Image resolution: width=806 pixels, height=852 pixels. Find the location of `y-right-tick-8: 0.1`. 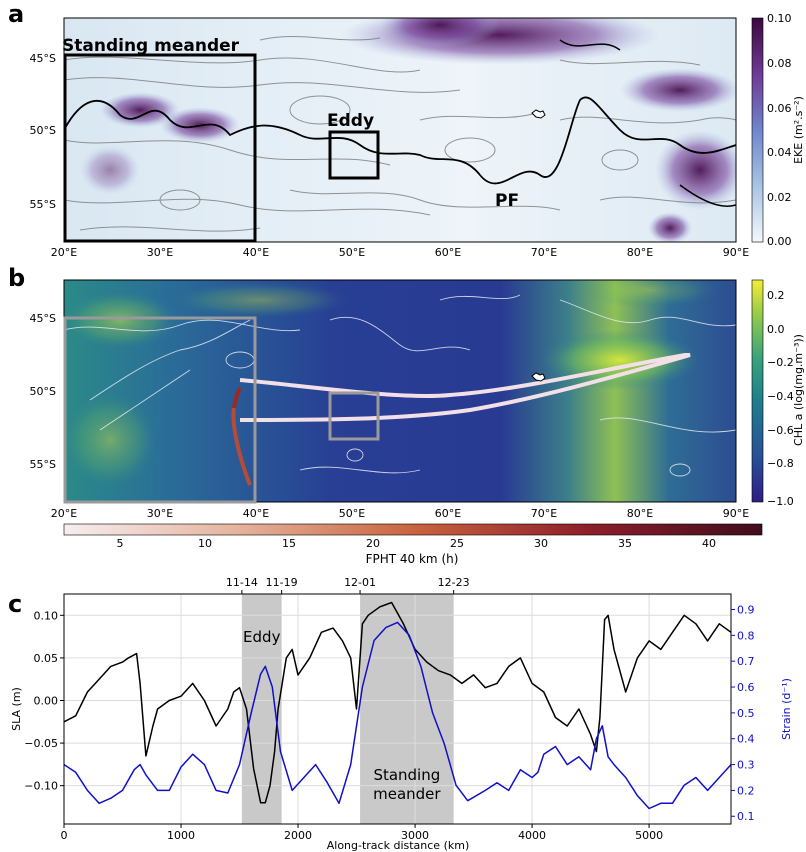

y-right-tick-8: 0.1 is located at coordinates (746, 816).